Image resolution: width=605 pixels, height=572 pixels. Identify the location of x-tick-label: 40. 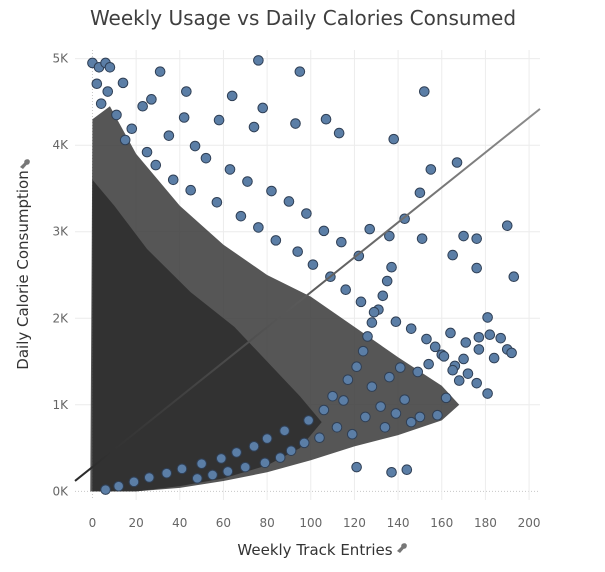
(179, 523).